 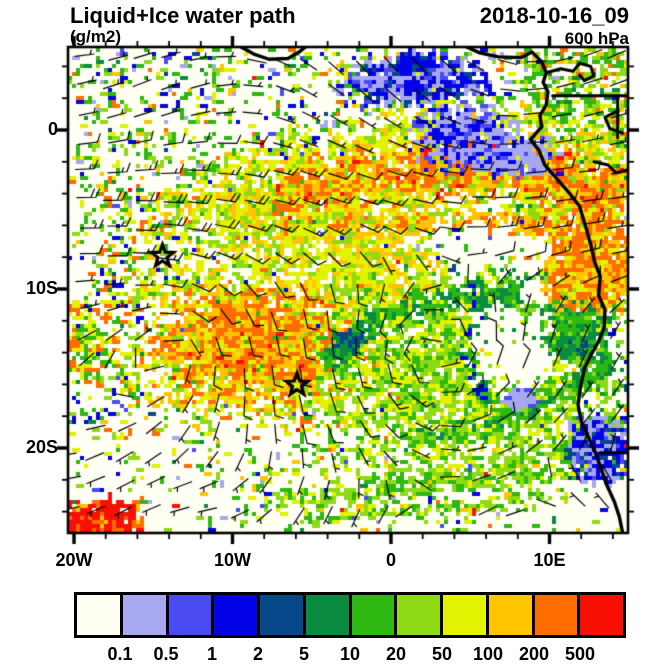 I want to click on colorbar-label: 500, so click(x=580, y=654).